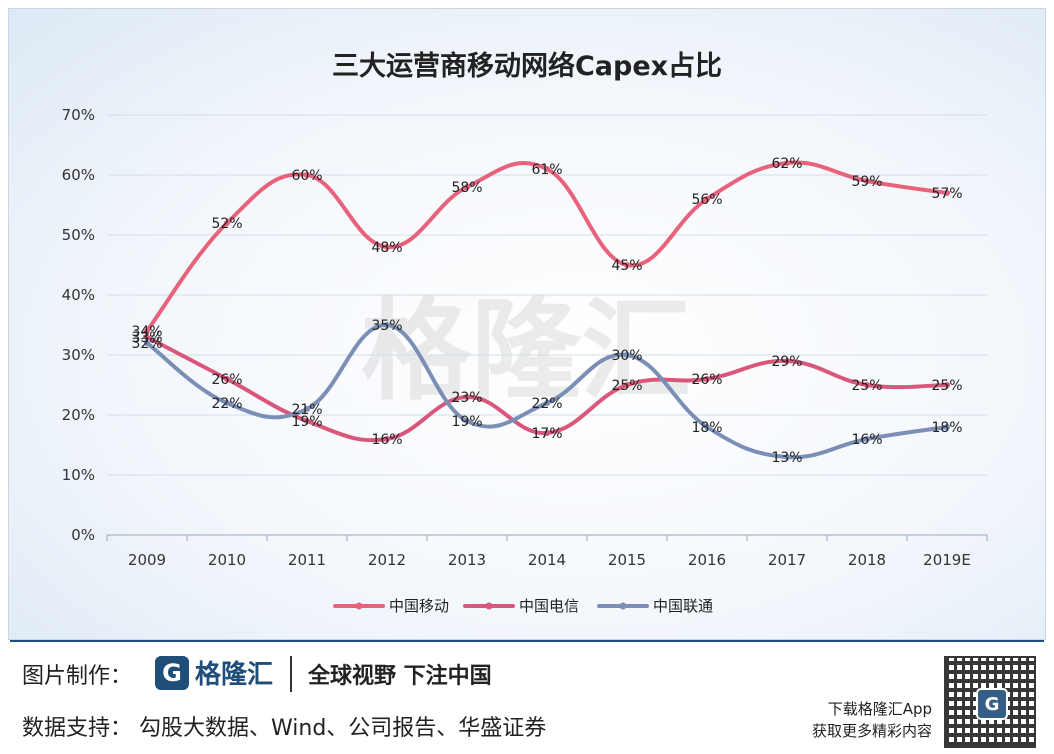 The height and width of the screenshot is (754, 1054). Describe the element at coordinates (872, 720) in the screenshot. I see `download-prompt: 下载格隆汇App 获取更多精彩内容` at that location.